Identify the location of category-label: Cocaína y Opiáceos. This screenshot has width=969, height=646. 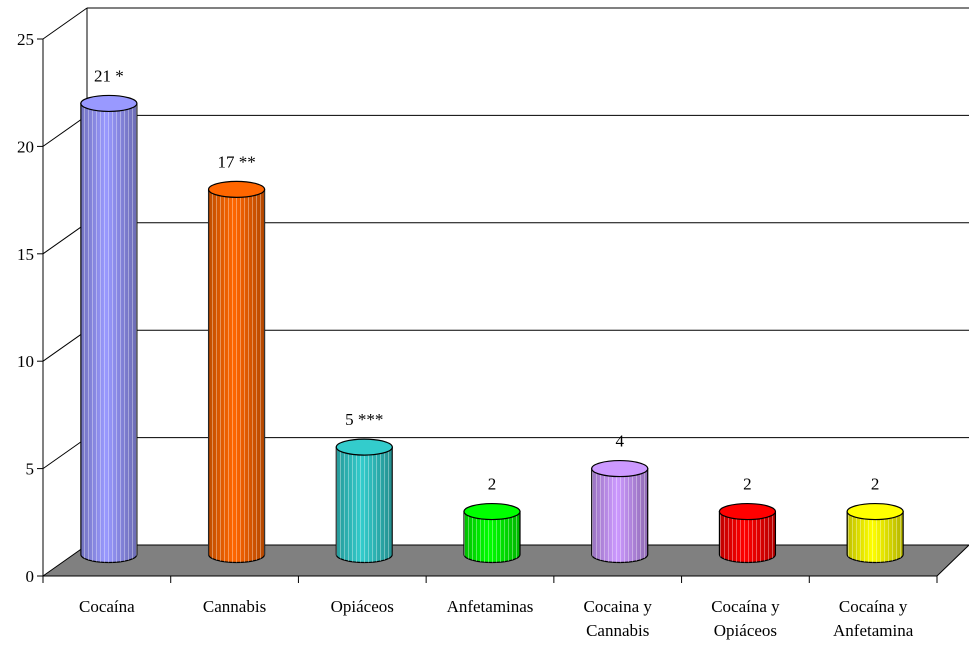
(745, 618).